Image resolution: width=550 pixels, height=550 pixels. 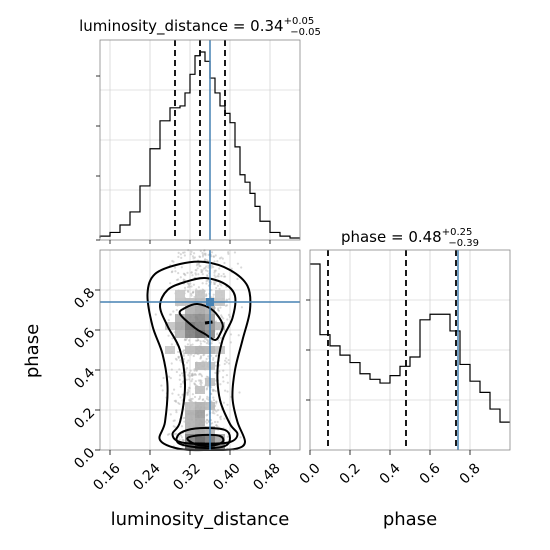 What do you see at coordinates (84, 458) in the screenshot?
I see `joint-y-tick-label: 0.0` at bounding box center [84, 458].